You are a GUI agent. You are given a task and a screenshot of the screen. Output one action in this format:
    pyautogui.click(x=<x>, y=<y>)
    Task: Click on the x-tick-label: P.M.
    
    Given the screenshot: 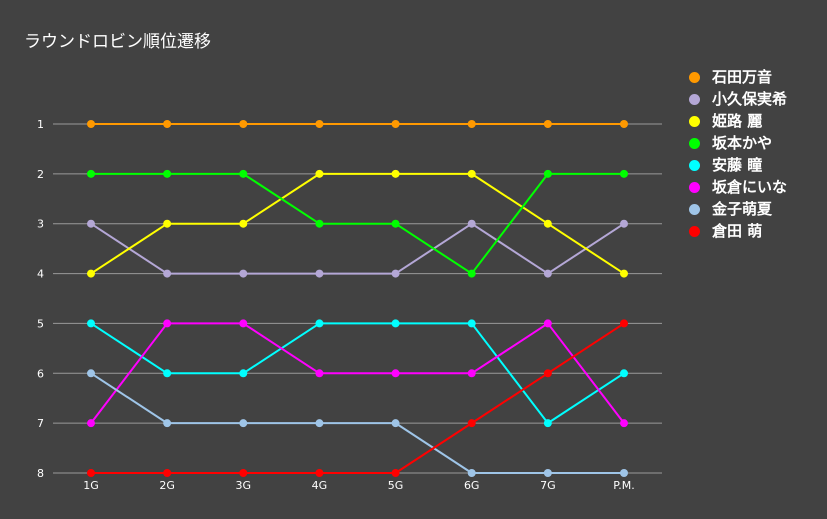 What is the action you would take?
    pyautogui.click(x=623, y=485)
    